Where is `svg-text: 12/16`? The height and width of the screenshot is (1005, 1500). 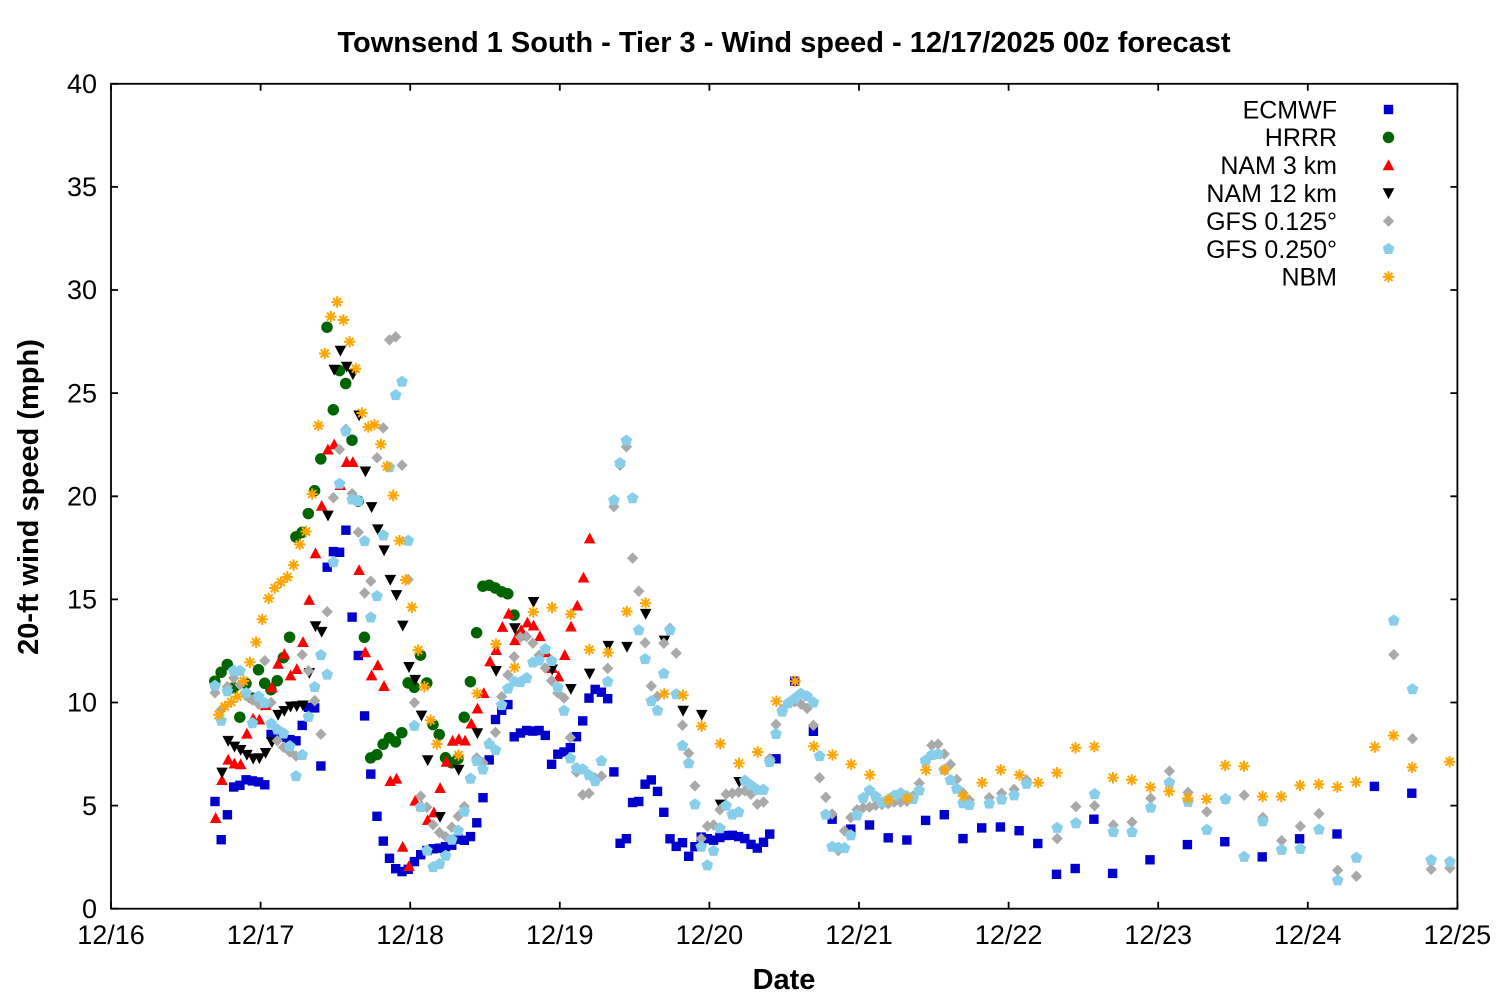 svg-text: 12/16 is located at coordinates (111, 935).